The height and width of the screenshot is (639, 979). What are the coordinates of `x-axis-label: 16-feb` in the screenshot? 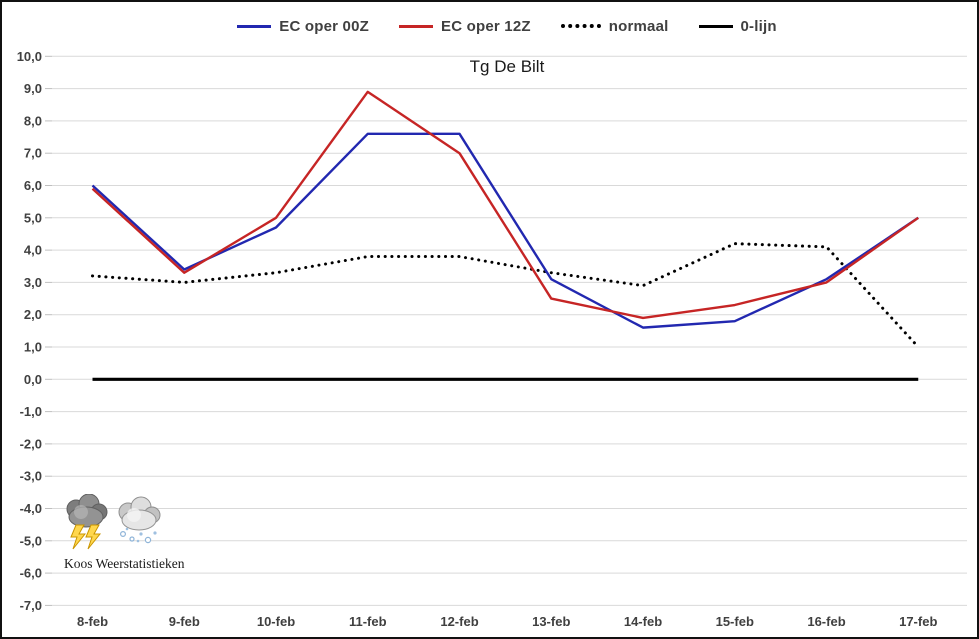 It's located at (826, 621).